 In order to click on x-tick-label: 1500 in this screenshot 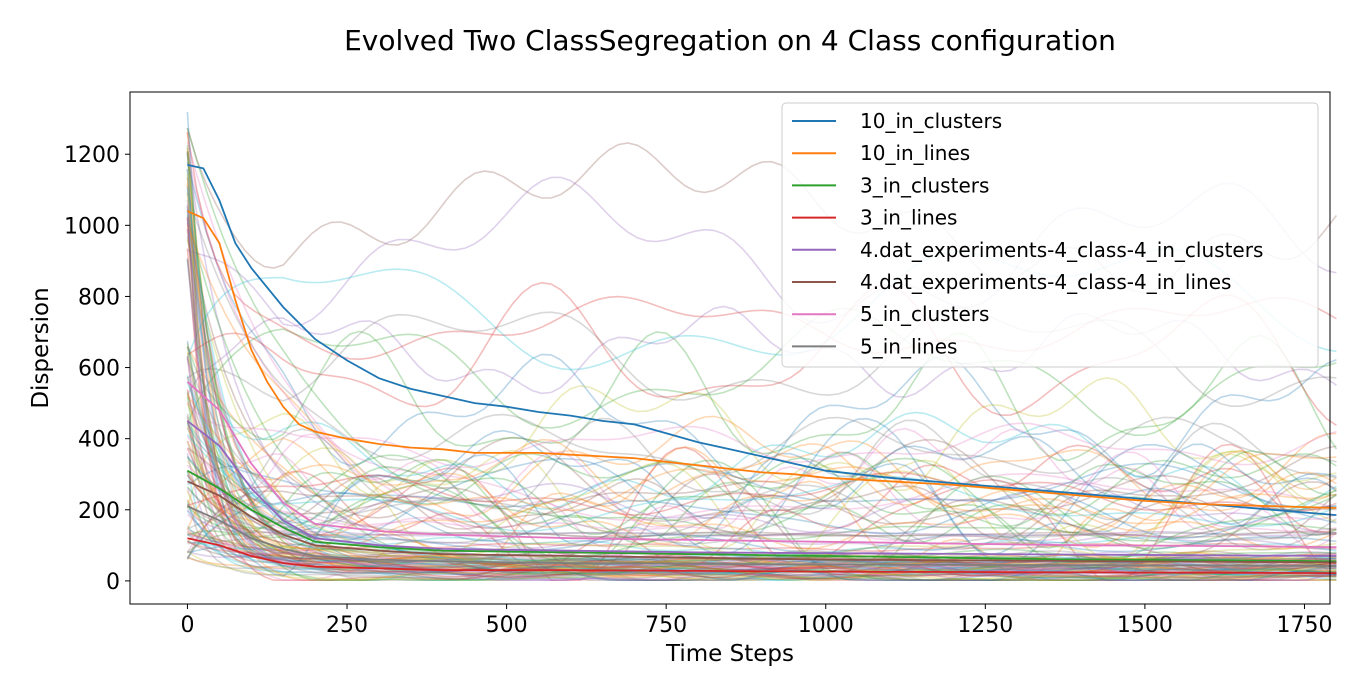, I will do `click(1145, 625)`.